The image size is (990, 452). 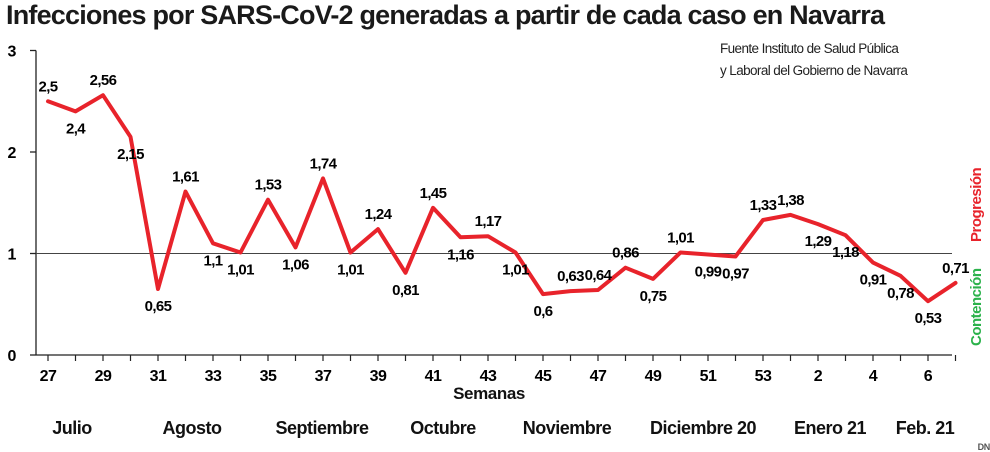 What do you see at coordinates (708, 272) in the screenshot?
I see `data-label: 0,99` at bounding box center [708, 272].